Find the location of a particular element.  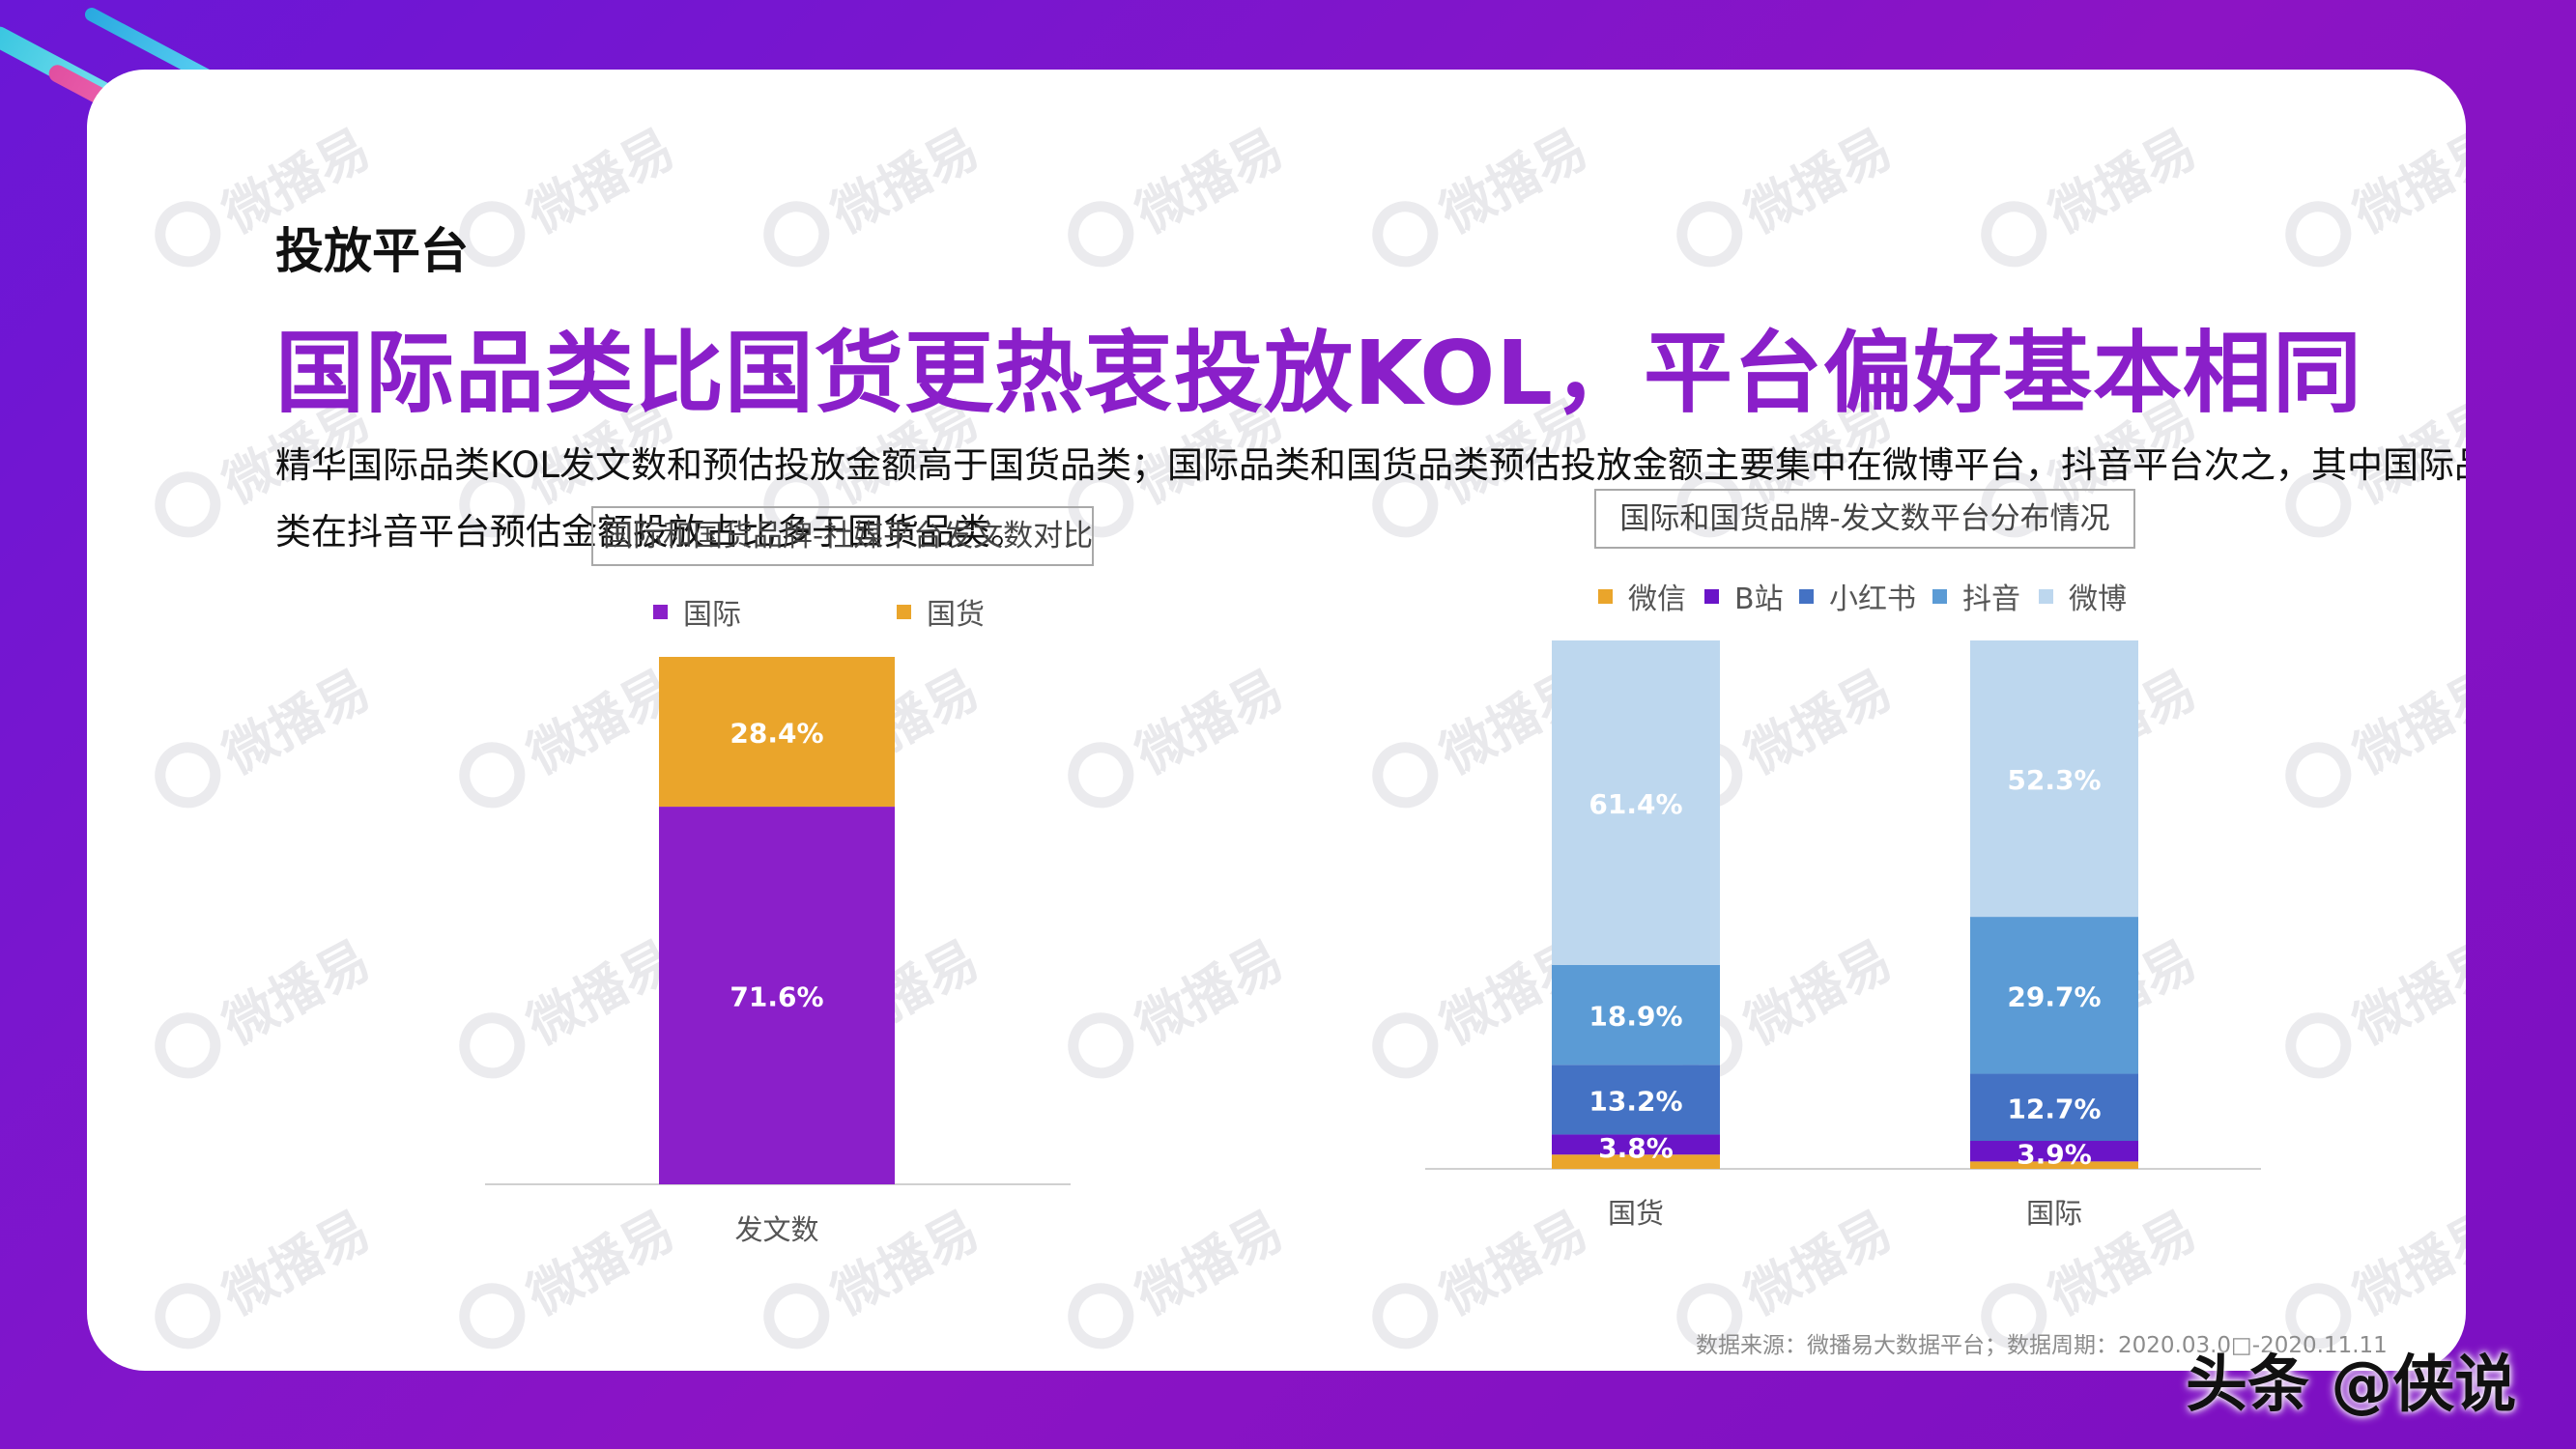

data-label: 12.7% is located at coordinates (2054, 1108).